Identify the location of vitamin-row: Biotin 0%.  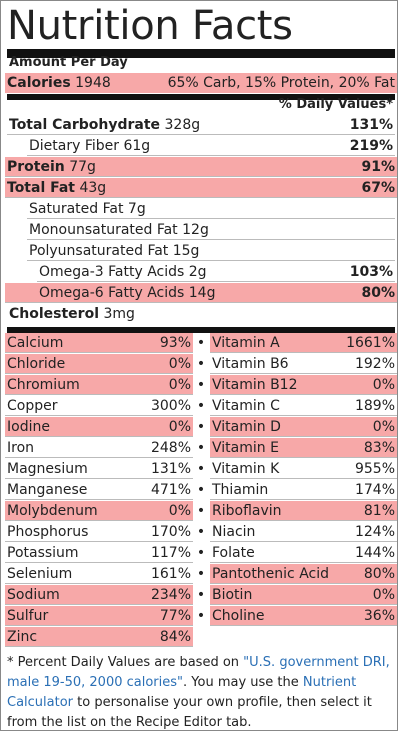
(303, 595).